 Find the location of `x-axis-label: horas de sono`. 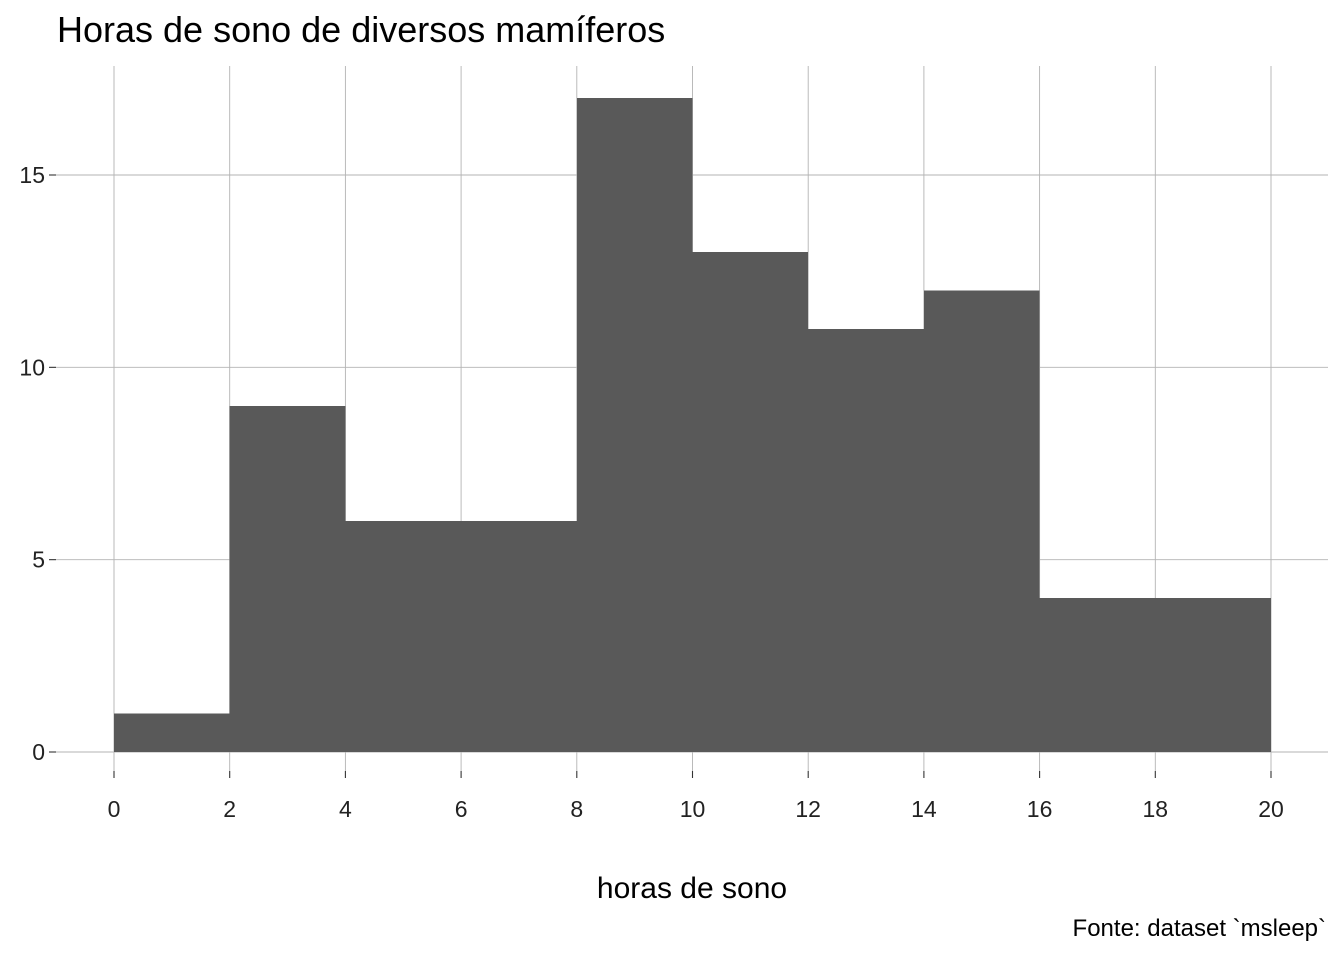

x-axis-label: horas de sono is located at coordinates (692, 888).